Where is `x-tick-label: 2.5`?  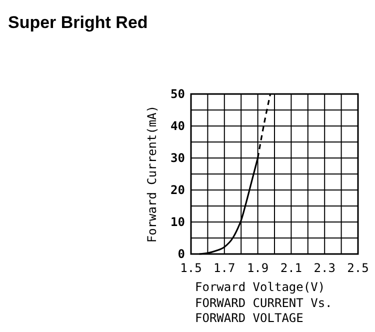
x-tick-label: 2.5 is located at coordinates (358, 268).